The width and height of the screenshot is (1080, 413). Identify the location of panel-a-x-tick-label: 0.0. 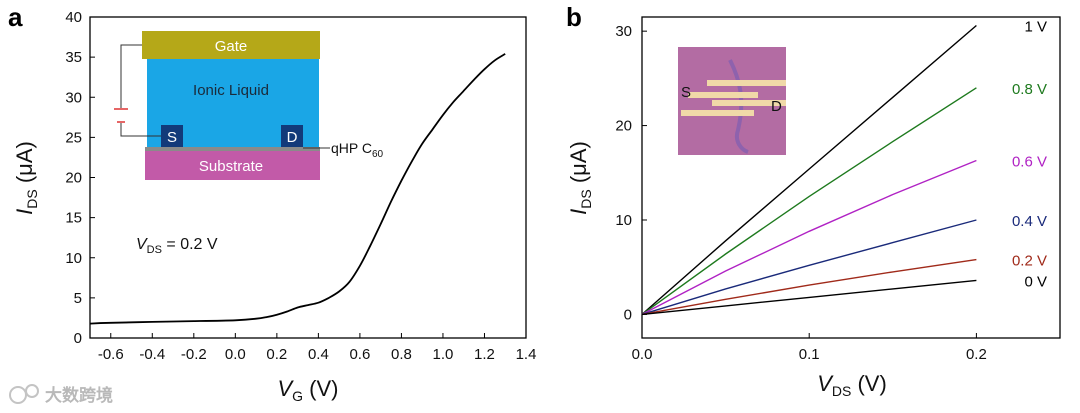
(235, 354).